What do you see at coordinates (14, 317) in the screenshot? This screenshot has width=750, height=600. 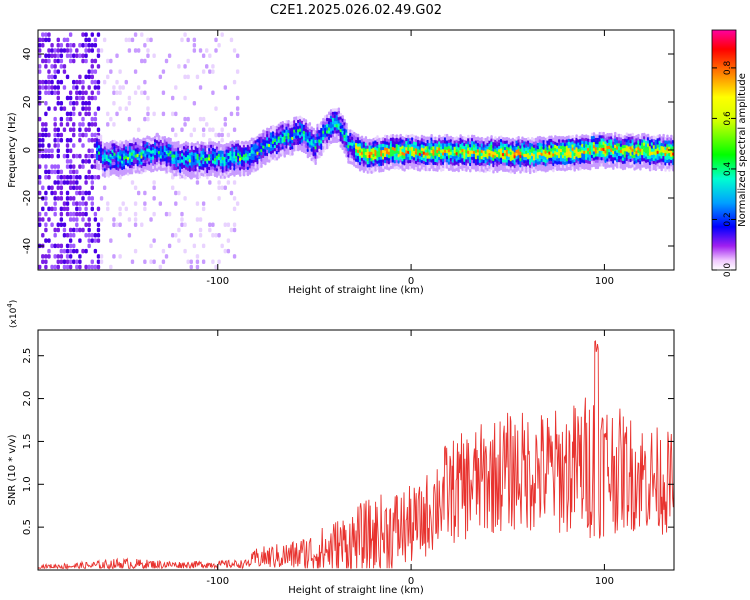 I see `snr-exponent-base: (x10` at bounding box center [14, 317].